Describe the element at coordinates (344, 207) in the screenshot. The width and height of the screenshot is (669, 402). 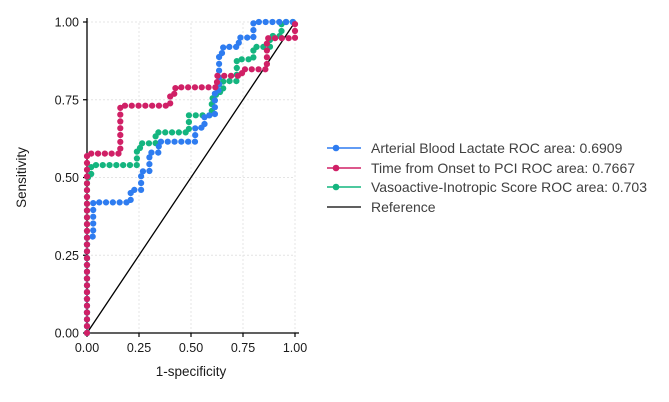
I see `legend-line-marker` at that location.